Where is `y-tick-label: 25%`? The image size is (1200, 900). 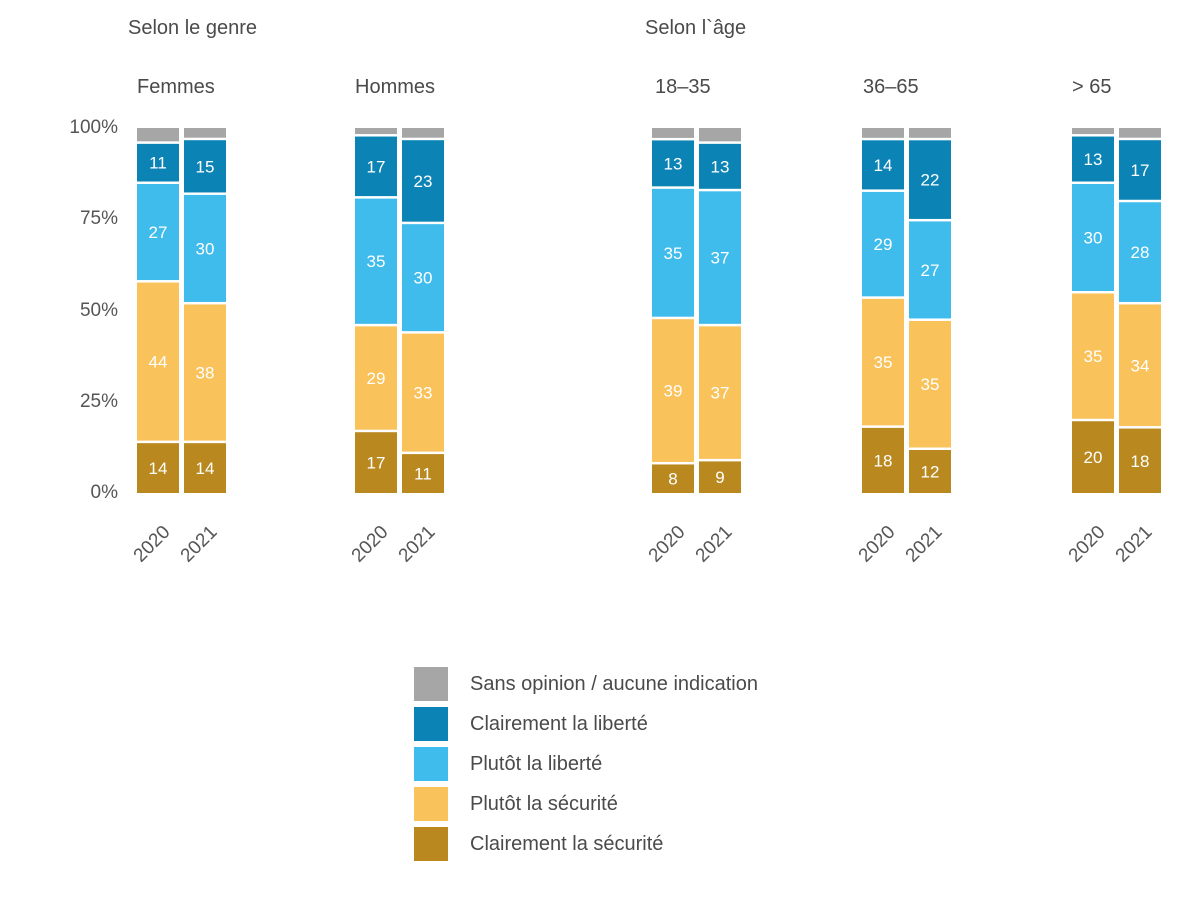 y-tick-label: 25% is located at coordinates (98, 401).